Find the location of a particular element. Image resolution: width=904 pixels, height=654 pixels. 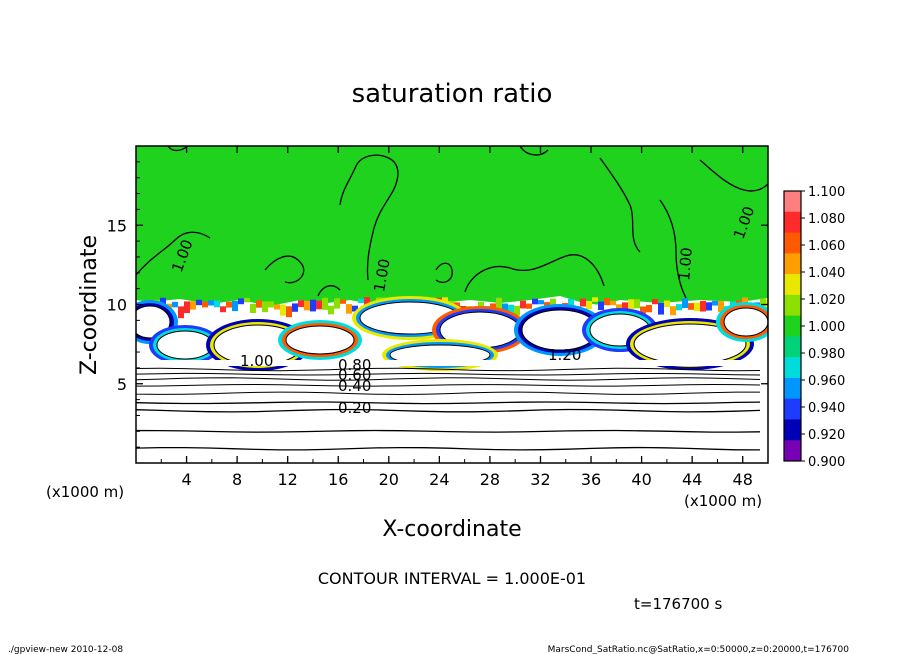

colorbar-label: 0.920 is located at coordinates (826, 435).